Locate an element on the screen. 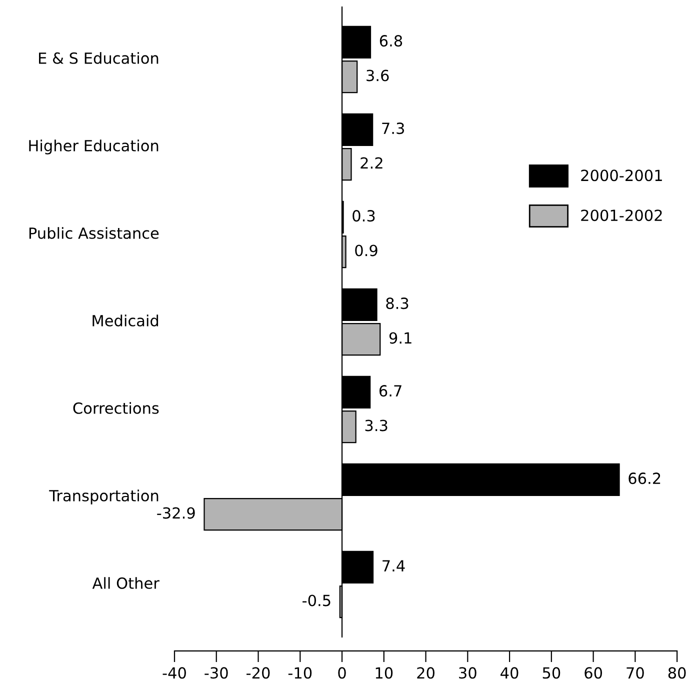 Image resolution: width=698 pixels, height=700 pixels. y-tick-label: Higher Education is located at coordinates (93, 147).